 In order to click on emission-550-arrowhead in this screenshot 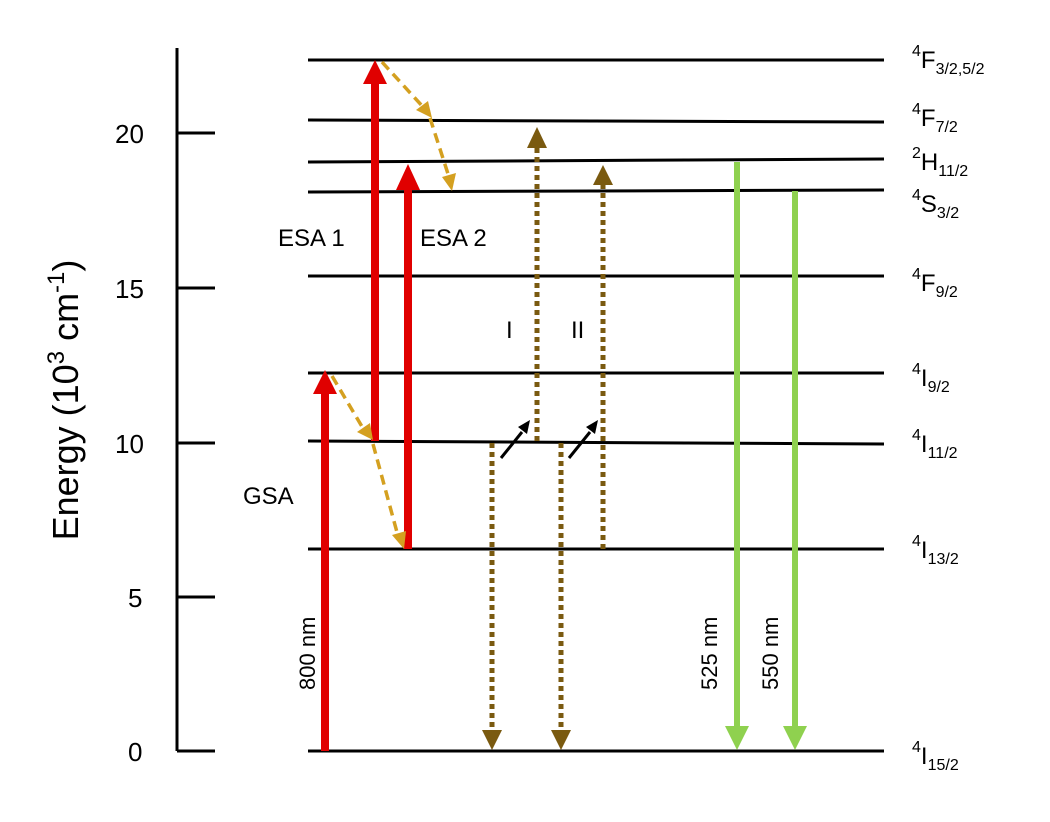, I will do `click(795, 738)`.